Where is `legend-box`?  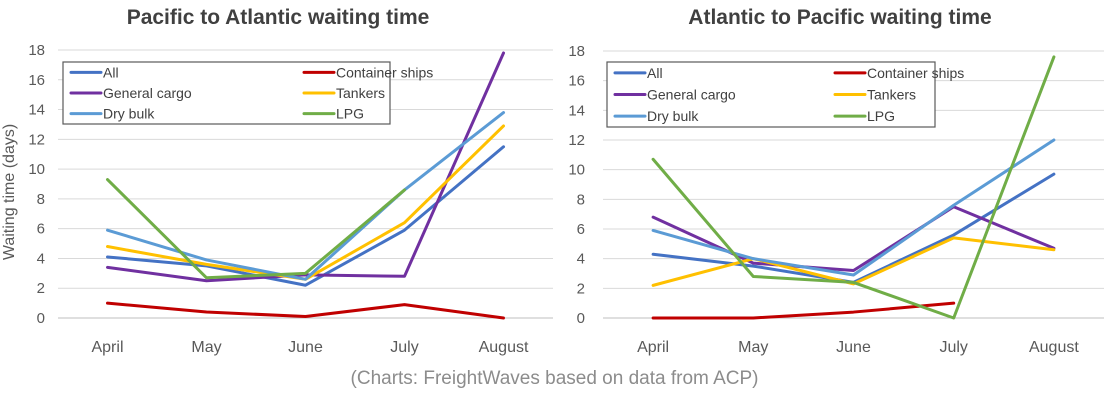
legend-box is located at coordinates (771, 94).